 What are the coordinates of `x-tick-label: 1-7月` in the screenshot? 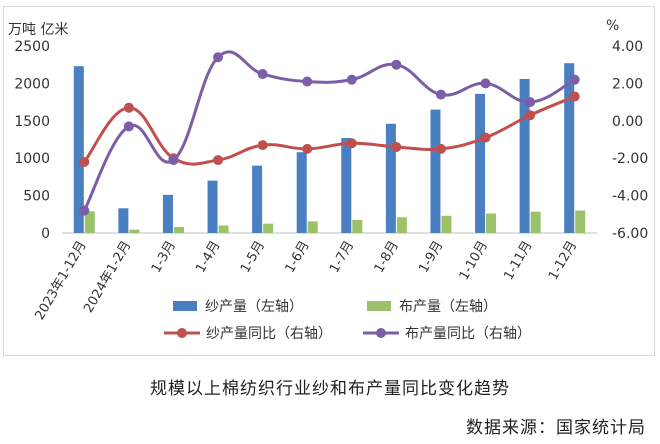 It's located at (342, 257).